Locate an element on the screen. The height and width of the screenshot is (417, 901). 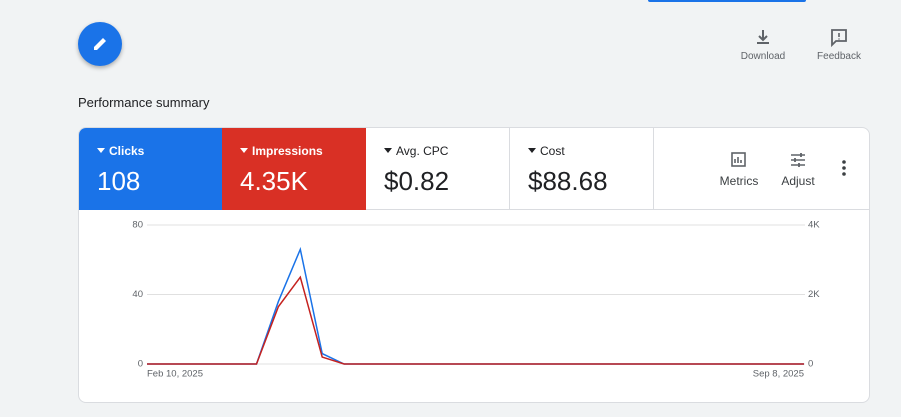
y2-tick-label: 2K is located at coordinates (814, 294).